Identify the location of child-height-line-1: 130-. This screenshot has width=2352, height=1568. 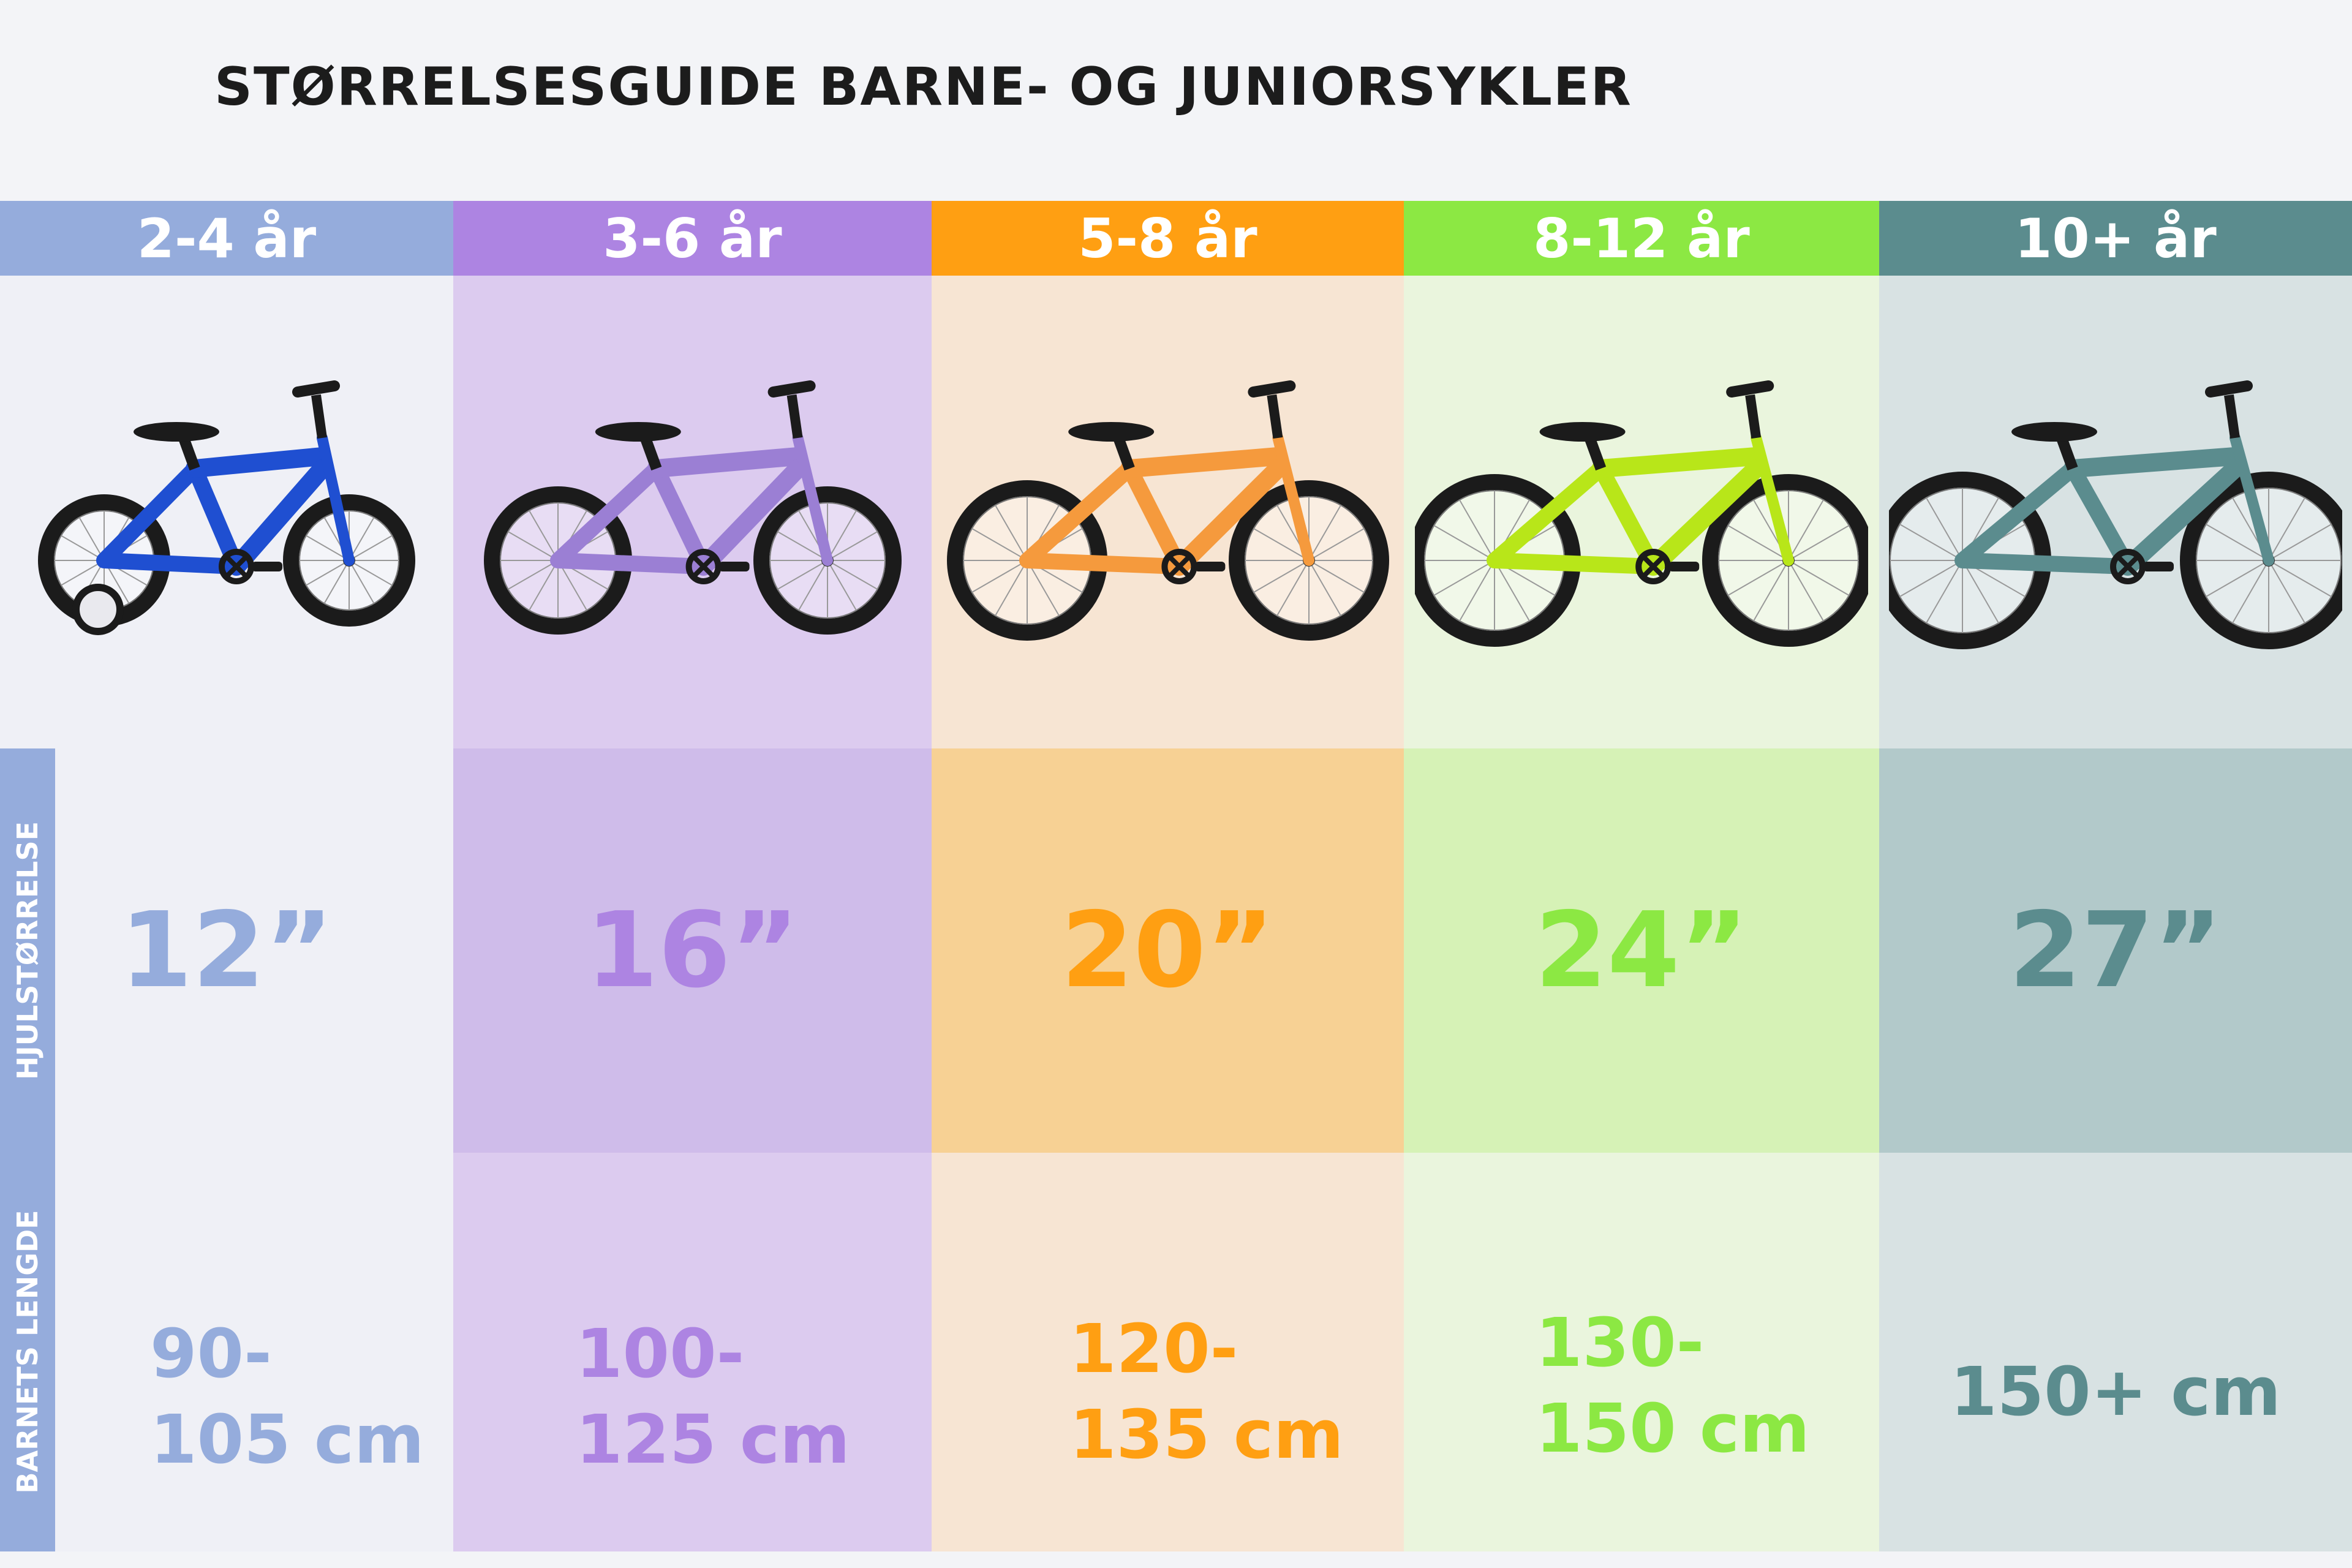
(1621, 1343).